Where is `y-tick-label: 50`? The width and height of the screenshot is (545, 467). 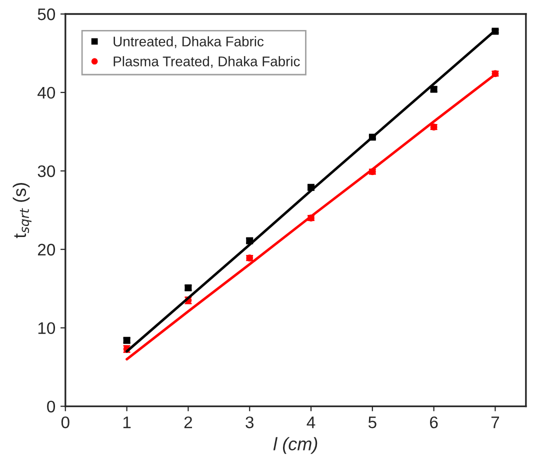 y-tick-label: 50 is located at coordinates (47, 14).